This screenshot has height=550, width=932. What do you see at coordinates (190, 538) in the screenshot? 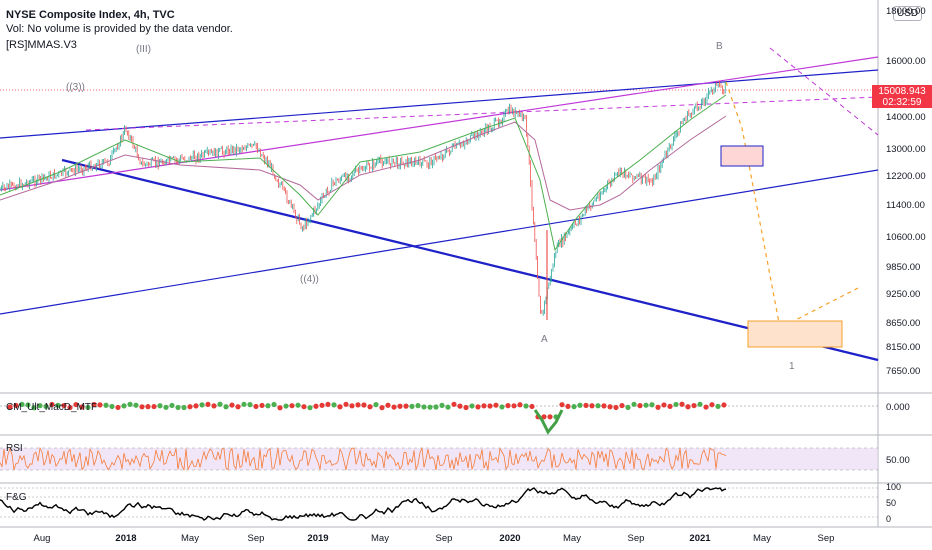
I see `time-tick-label: May` at bounding box center [190, 538].